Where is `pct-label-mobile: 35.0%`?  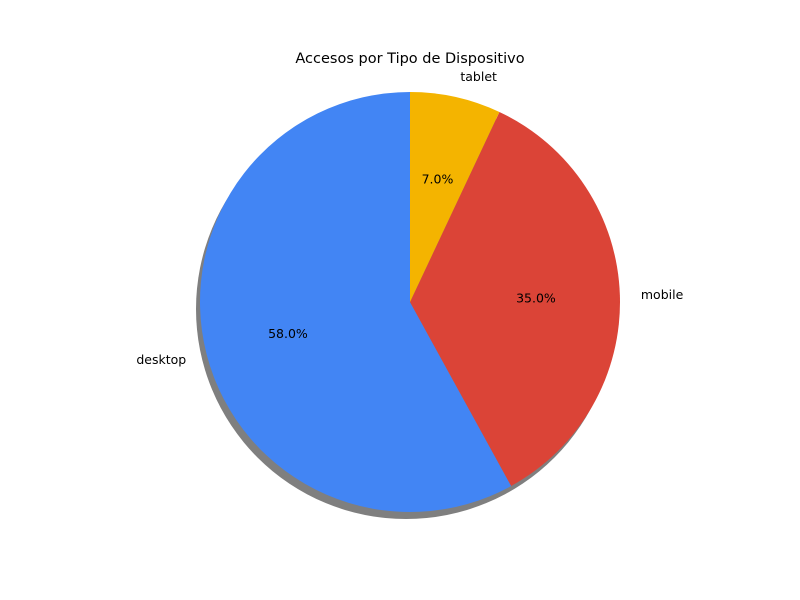
pct-label-mobile: 35.0% is located at coordinates (536, 298).